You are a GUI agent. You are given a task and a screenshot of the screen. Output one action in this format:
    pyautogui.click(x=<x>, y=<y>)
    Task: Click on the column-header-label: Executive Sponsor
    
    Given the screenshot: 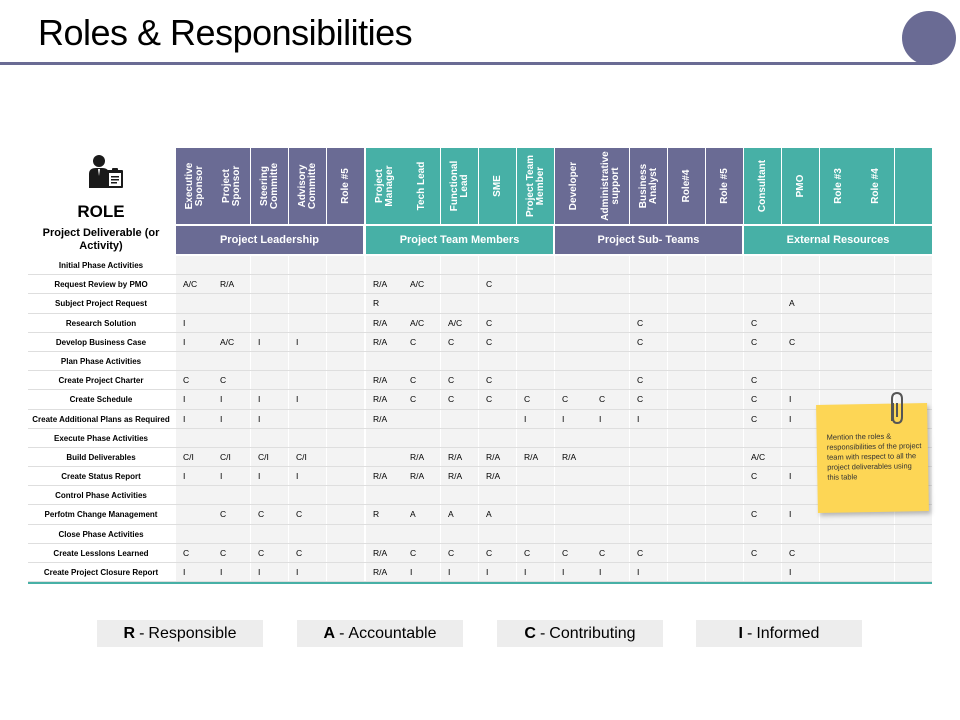 What is the action you would take?
    pyautogui.click(x=194, y=186)
    